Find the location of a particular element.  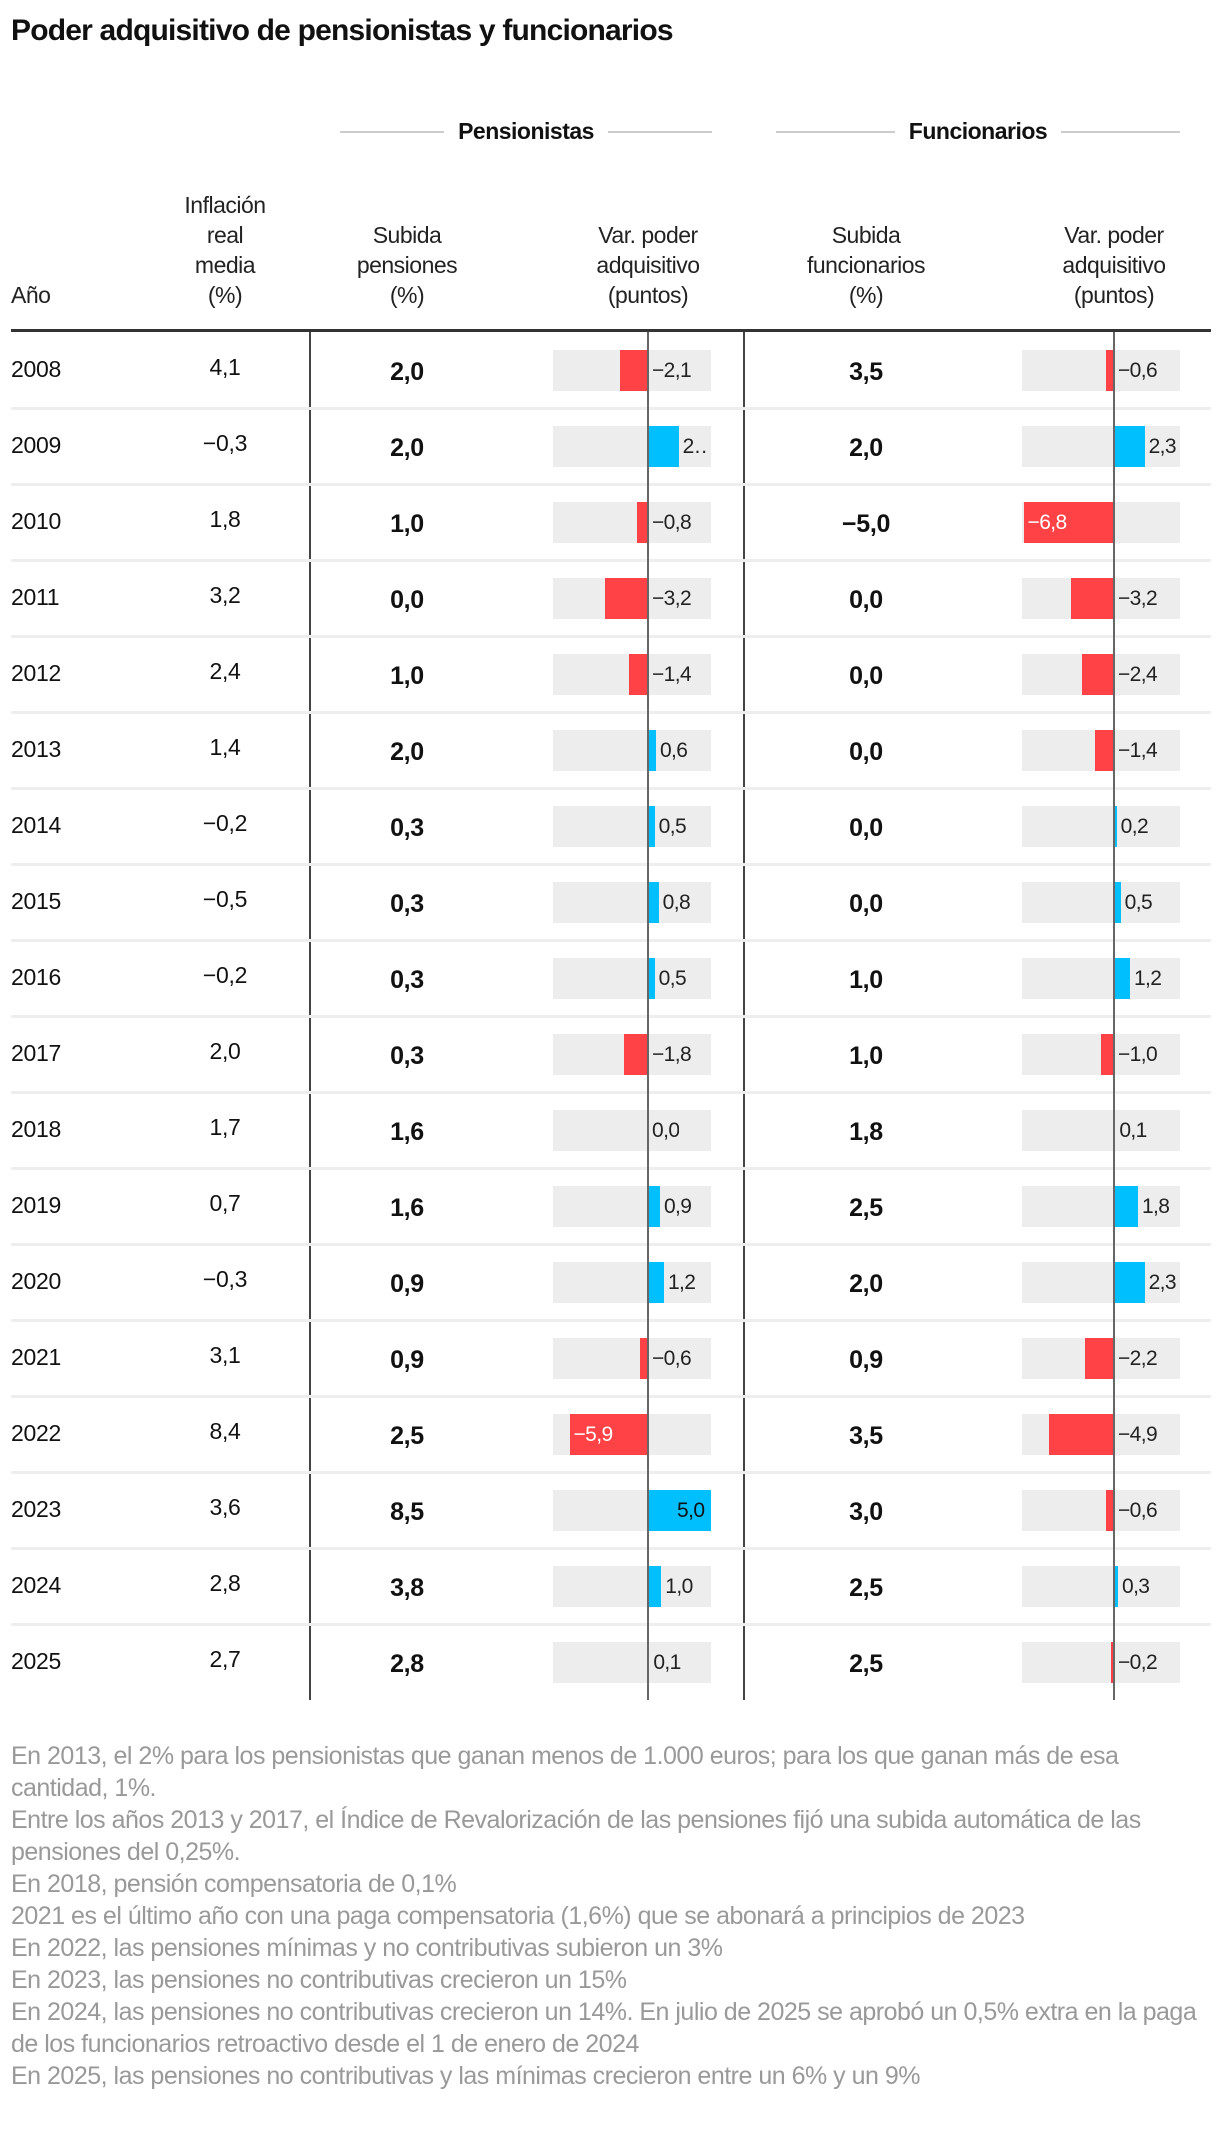

cell-year: 2015 is located at coordinates (36, 901).